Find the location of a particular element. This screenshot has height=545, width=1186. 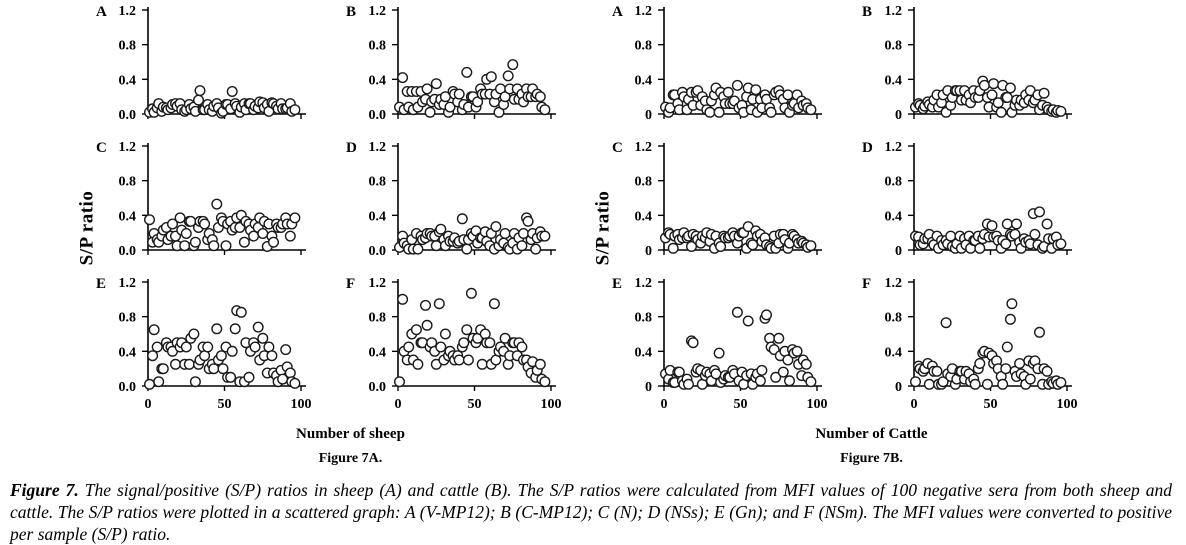

subcaption-figure-7a: Figure 7A. is located at coordinates (350, 458).